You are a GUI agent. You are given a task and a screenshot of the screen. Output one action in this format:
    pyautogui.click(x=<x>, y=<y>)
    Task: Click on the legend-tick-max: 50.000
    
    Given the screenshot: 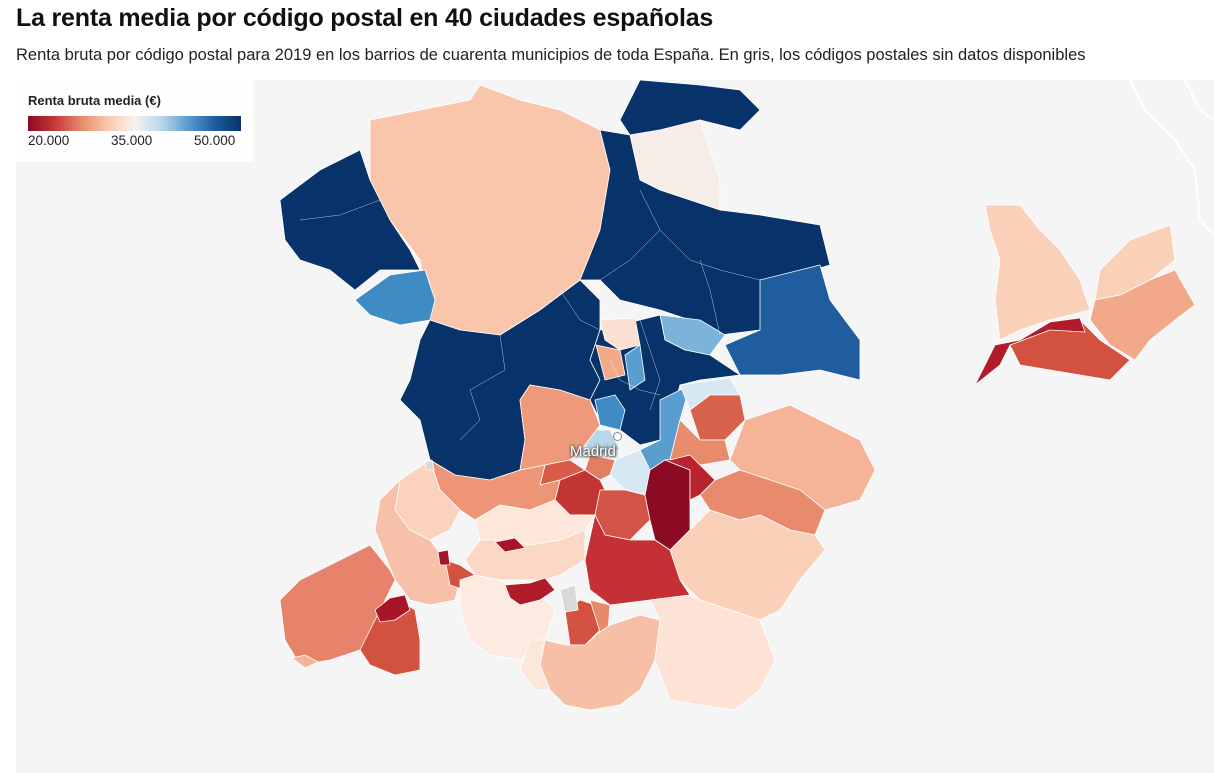 What is the action you would take?
    pyautogui.click(x=215, y=140)
    